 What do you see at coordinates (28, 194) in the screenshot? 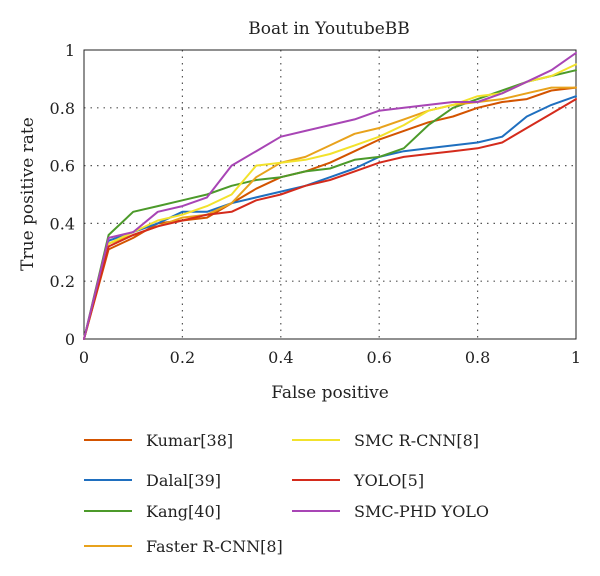
I see `y-axis-label: True positive rate` at bounding box center [28, 194].